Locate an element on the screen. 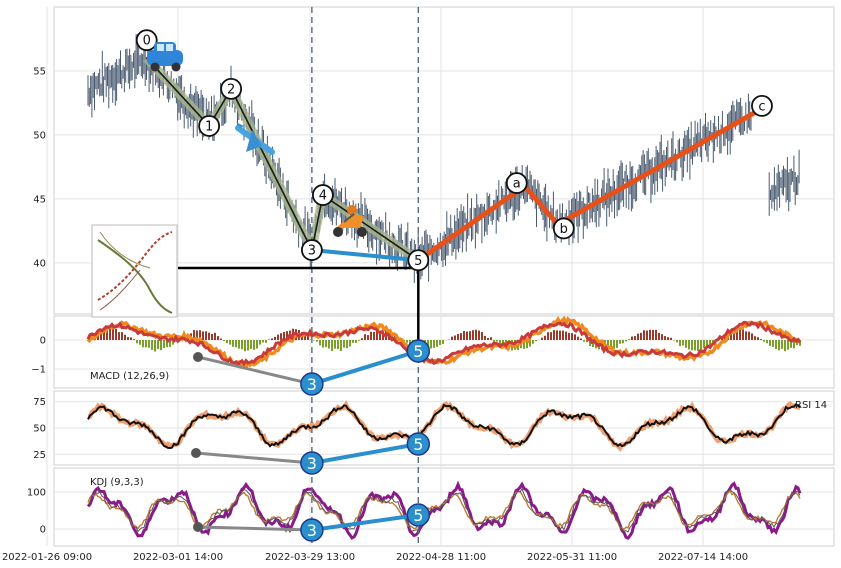 This screenshot has width=841, height=568. macd-signal-line is located at coordinates (444, 344).